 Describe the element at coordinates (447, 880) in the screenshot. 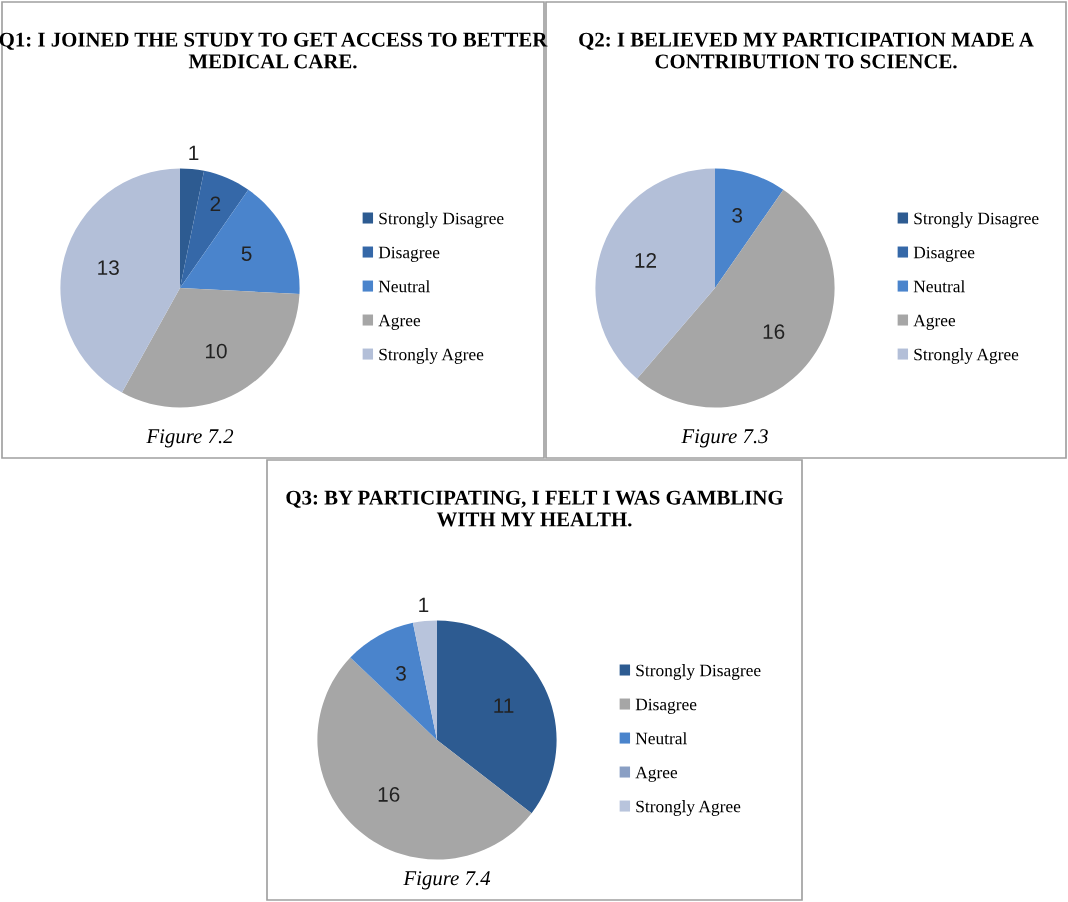

I see `caption: Figure 7.4` at that location.